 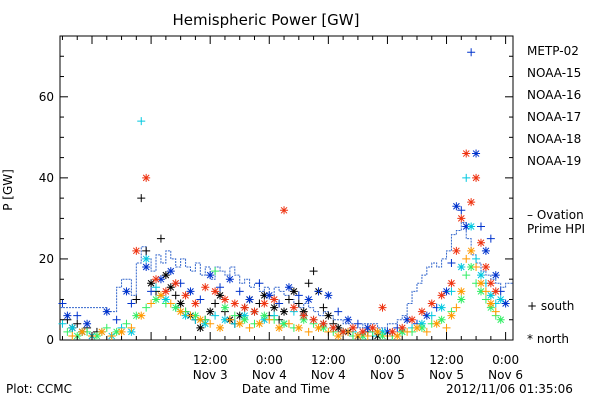 What do you see at coordinates (210, 375) in the screenshot?
I see `x-tick-label-date: Nov 3` at bounding box center [210, 375].